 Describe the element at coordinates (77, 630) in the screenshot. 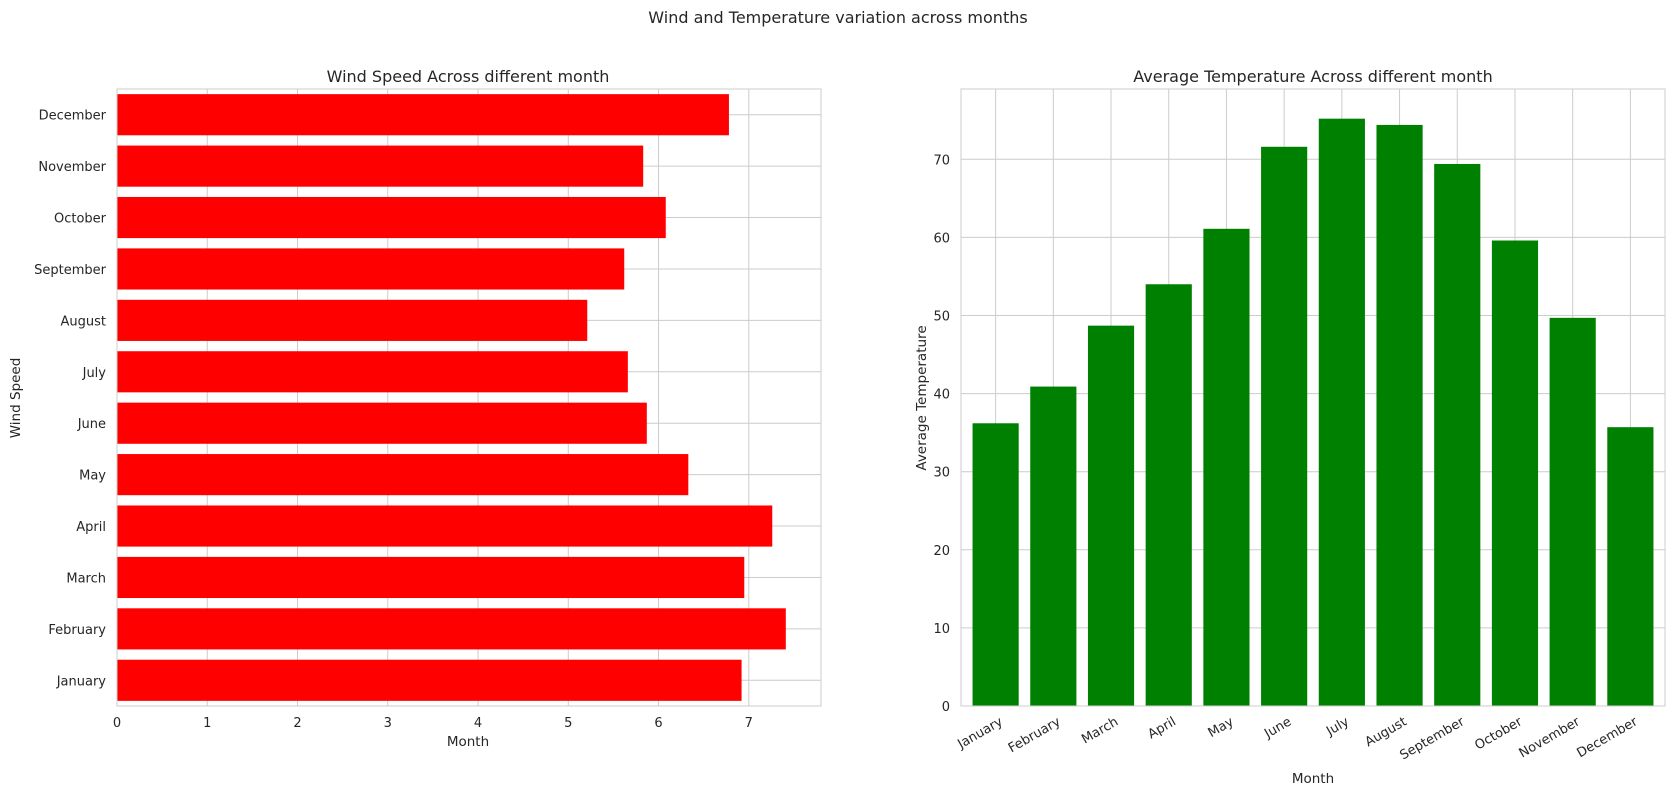

I see `wind-y-tick-label: February` at that location.